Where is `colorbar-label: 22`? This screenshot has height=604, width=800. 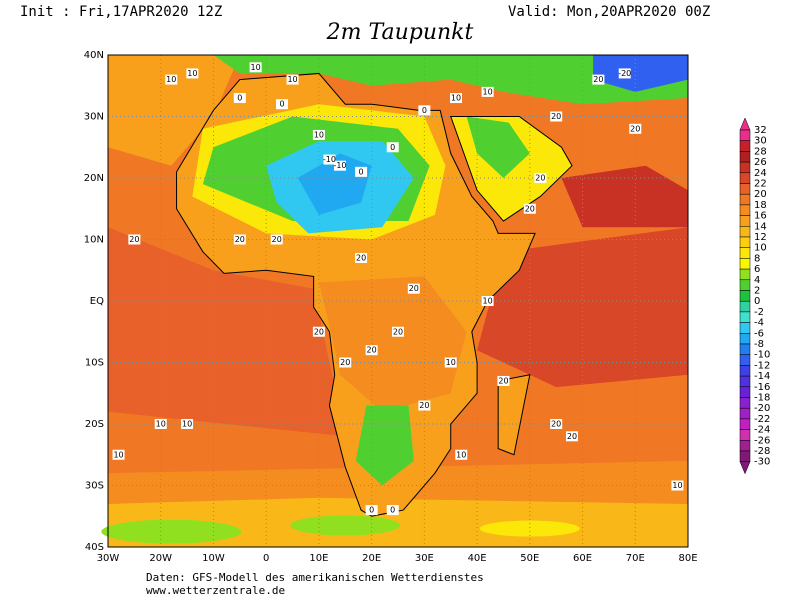 colorbar-label: 22 is located at coordinates (760, 184).